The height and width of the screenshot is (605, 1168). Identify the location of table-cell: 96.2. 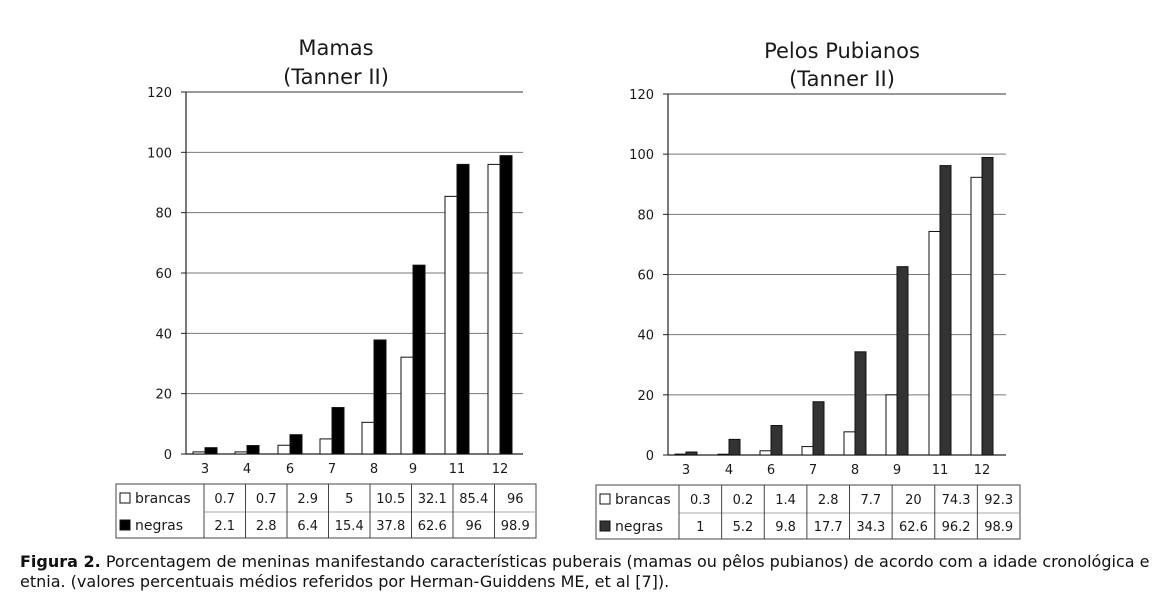
(956, 527).